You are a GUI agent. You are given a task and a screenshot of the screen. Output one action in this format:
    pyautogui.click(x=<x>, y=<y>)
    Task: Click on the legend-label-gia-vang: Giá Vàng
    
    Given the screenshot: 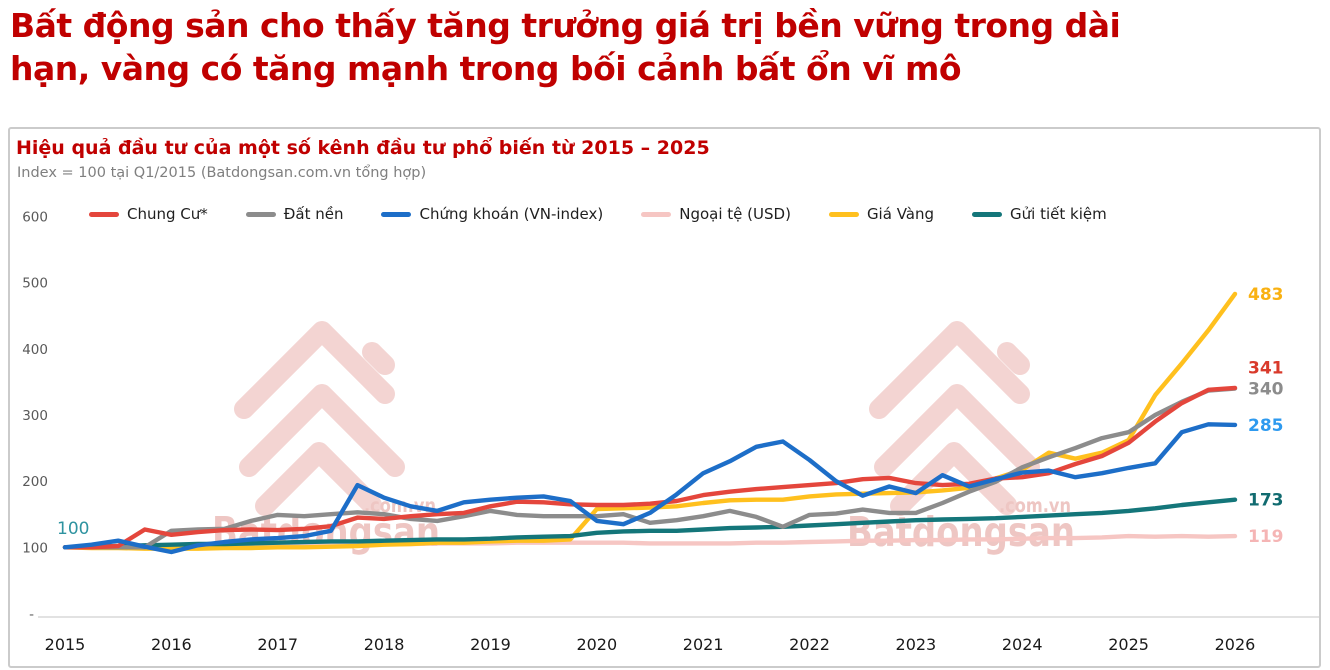 What is the action you would take?
    pyautogui.click(x=900, y=214)
    